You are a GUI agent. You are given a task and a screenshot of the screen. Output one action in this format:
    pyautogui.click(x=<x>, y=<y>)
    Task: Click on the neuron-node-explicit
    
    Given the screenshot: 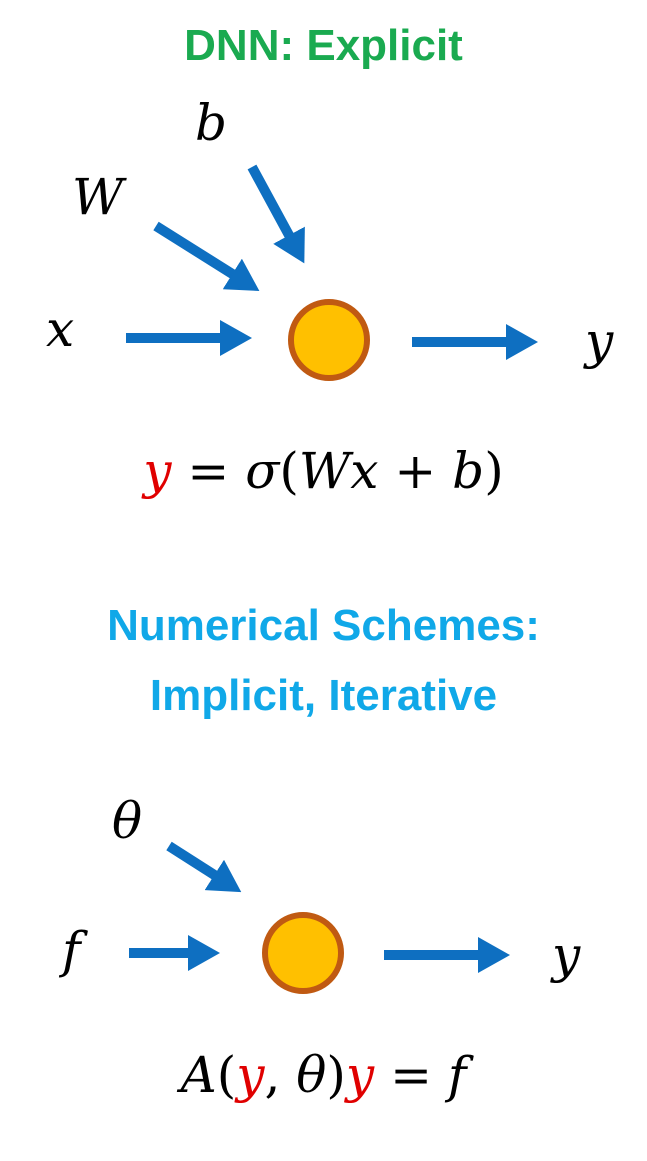 What is the action you would take?
    pyautogui.click(x=329, y=340)
    